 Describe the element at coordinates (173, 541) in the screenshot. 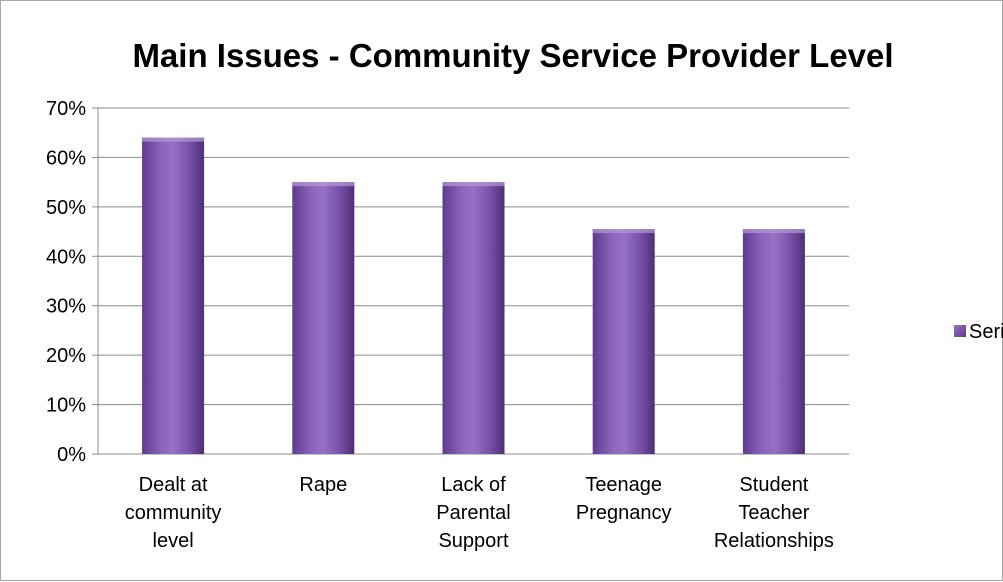

I see `x-category-label: level` at that location.